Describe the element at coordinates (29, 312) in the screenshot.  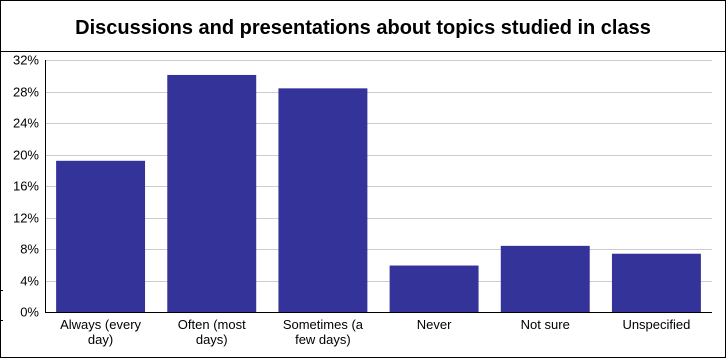
I see `y-tick-label: 0%` at that location.